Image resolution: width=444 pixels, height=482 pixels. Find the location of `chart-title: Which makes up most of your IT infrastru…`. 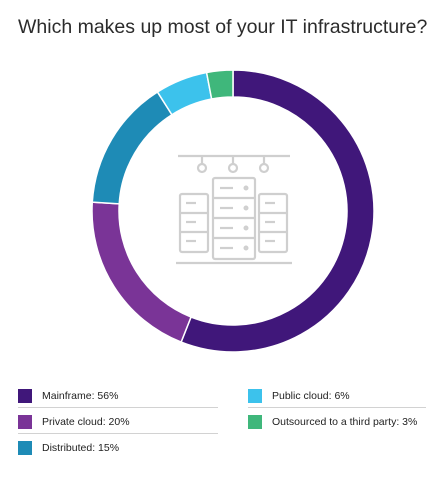

chart-title: Which makes up most of your IT infrastru… is located at coordinates (223, 27).